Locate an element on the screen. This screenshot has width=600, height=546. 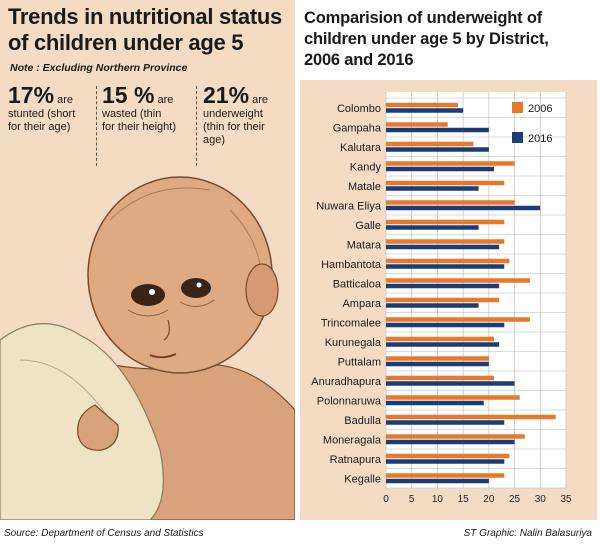
x-tick-label: 25 is located at coordinates (515, 499).